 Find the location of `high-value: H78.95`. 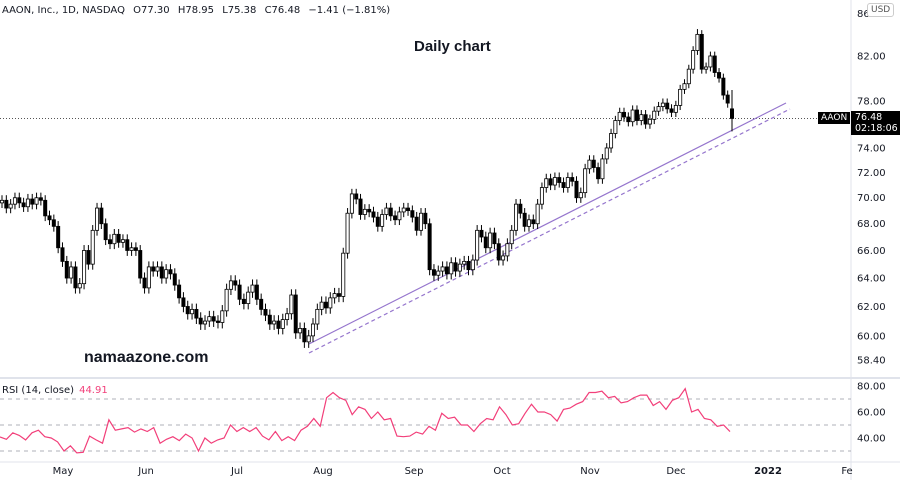

high-value: H78.95 is located at coordinates (195, 10).